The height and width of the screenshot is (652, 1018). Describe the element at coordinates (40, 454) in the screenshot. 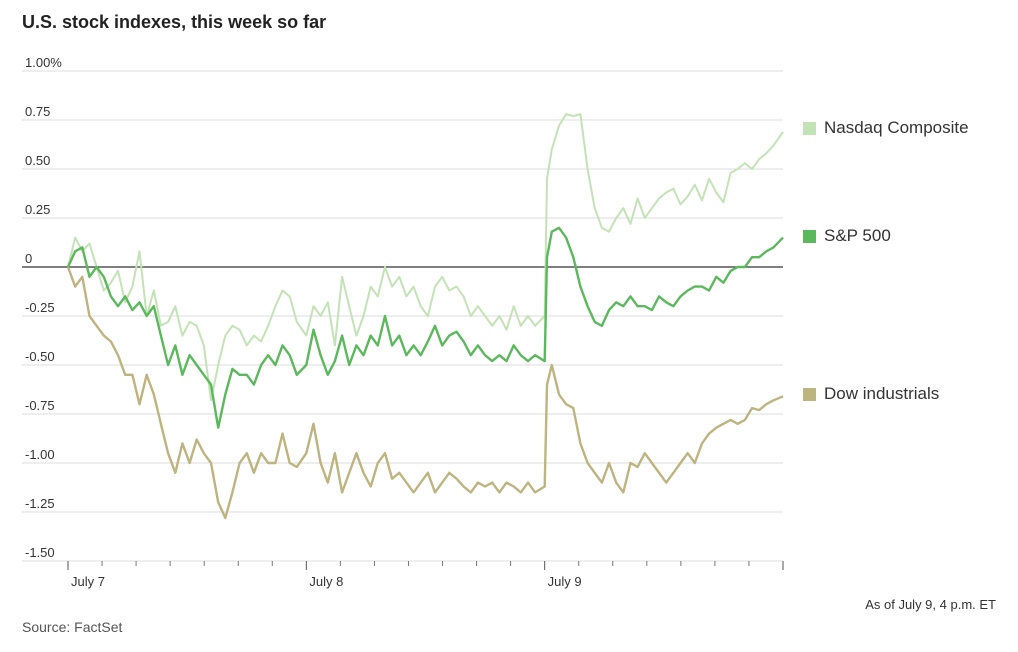

I see `y-tick-label: -1.00` at that location.